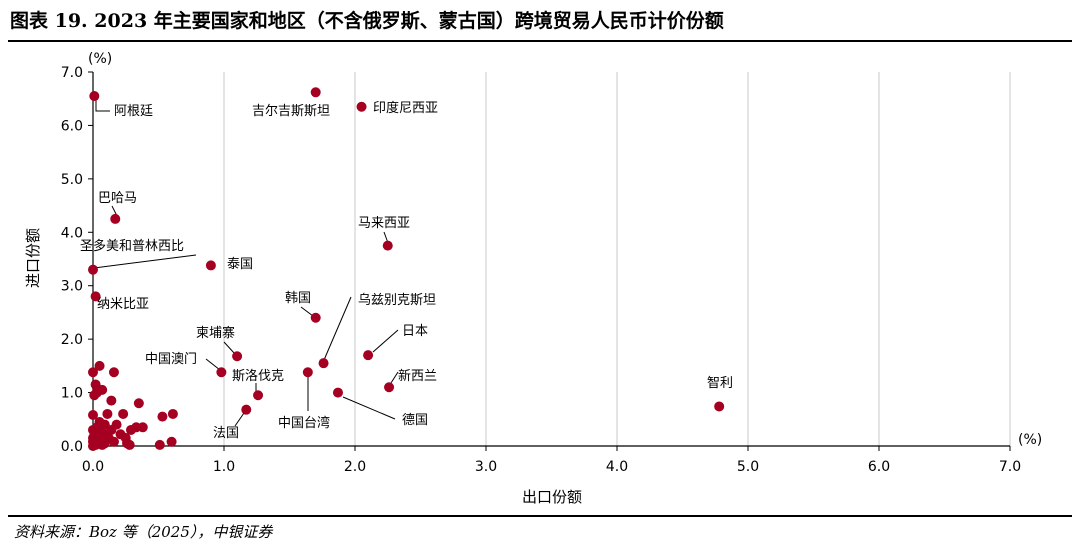 The height and width of the screenshot is (554, 1080). I want to click on y-tick-label: 2.0, so click(72, 340).